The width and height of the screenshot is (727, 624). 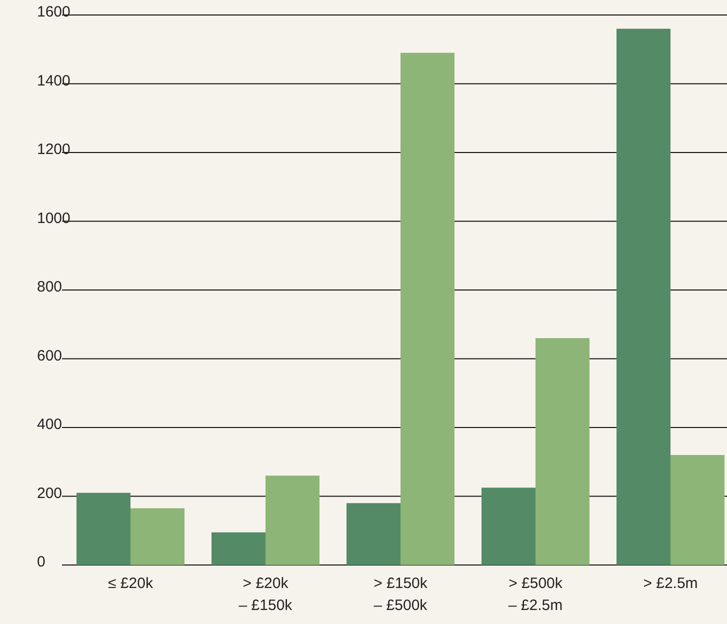 I want to click on y-tick-label: 200, so click(x=49, y=493).